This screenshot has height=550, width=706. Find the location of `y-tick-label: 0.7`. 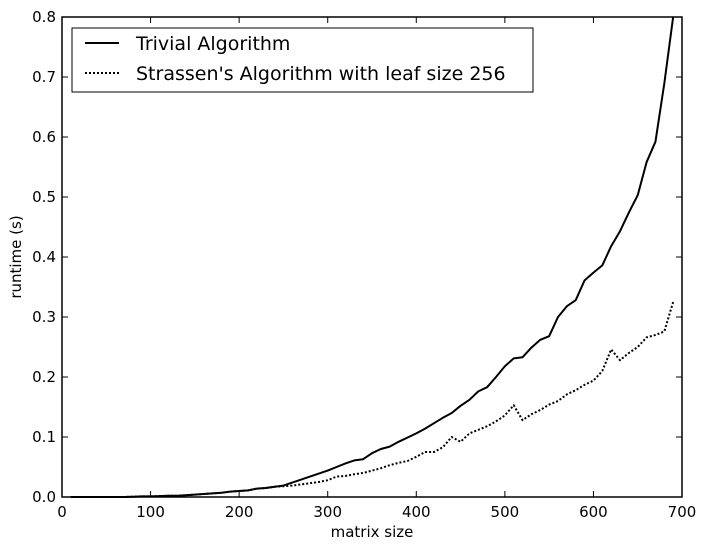

y-tick-label: 0.7 is located at coordinates (44, 77).